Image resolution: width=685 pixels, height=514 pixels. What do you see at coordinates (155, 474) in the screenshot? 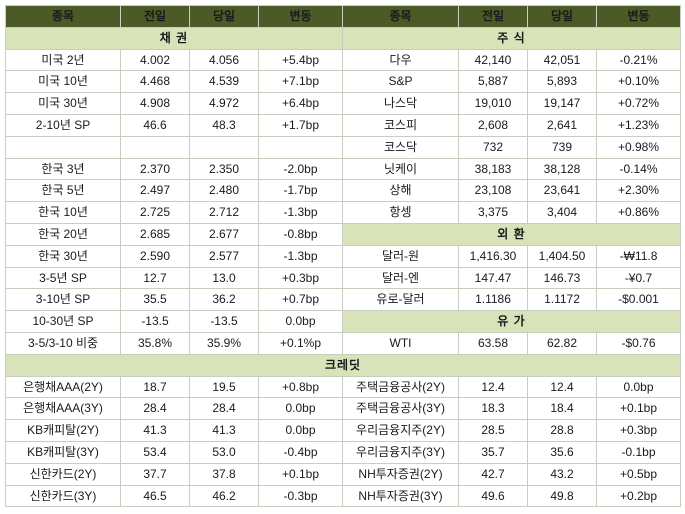
I see `prev-value-cell: 37.7` at bounding box center [155, 474].